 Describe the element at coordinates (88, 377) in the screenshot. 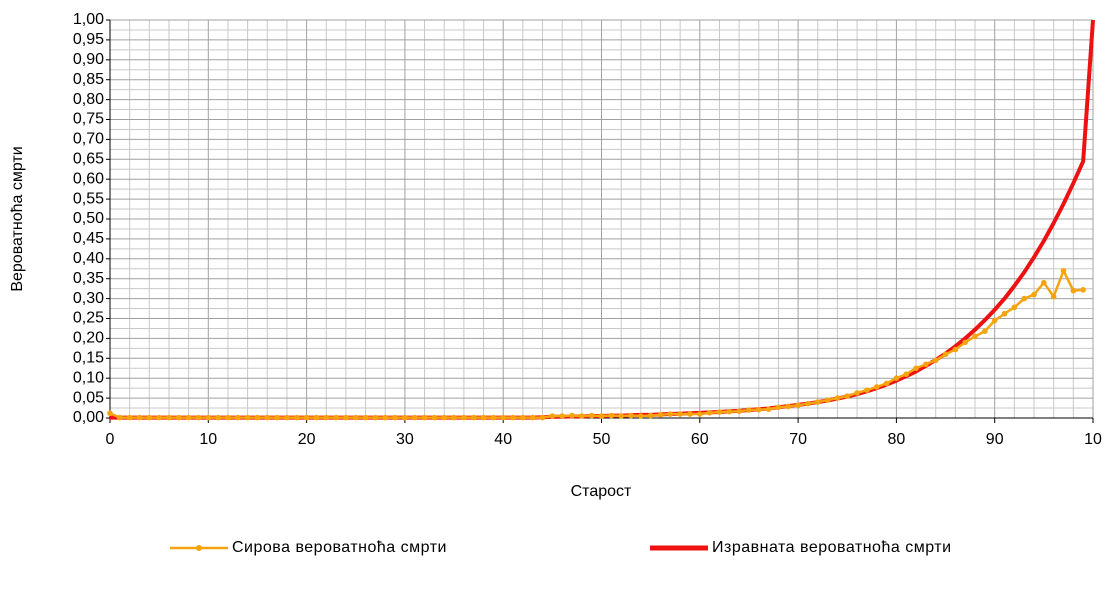

I see `y-tick-label: 0,10` at that location.